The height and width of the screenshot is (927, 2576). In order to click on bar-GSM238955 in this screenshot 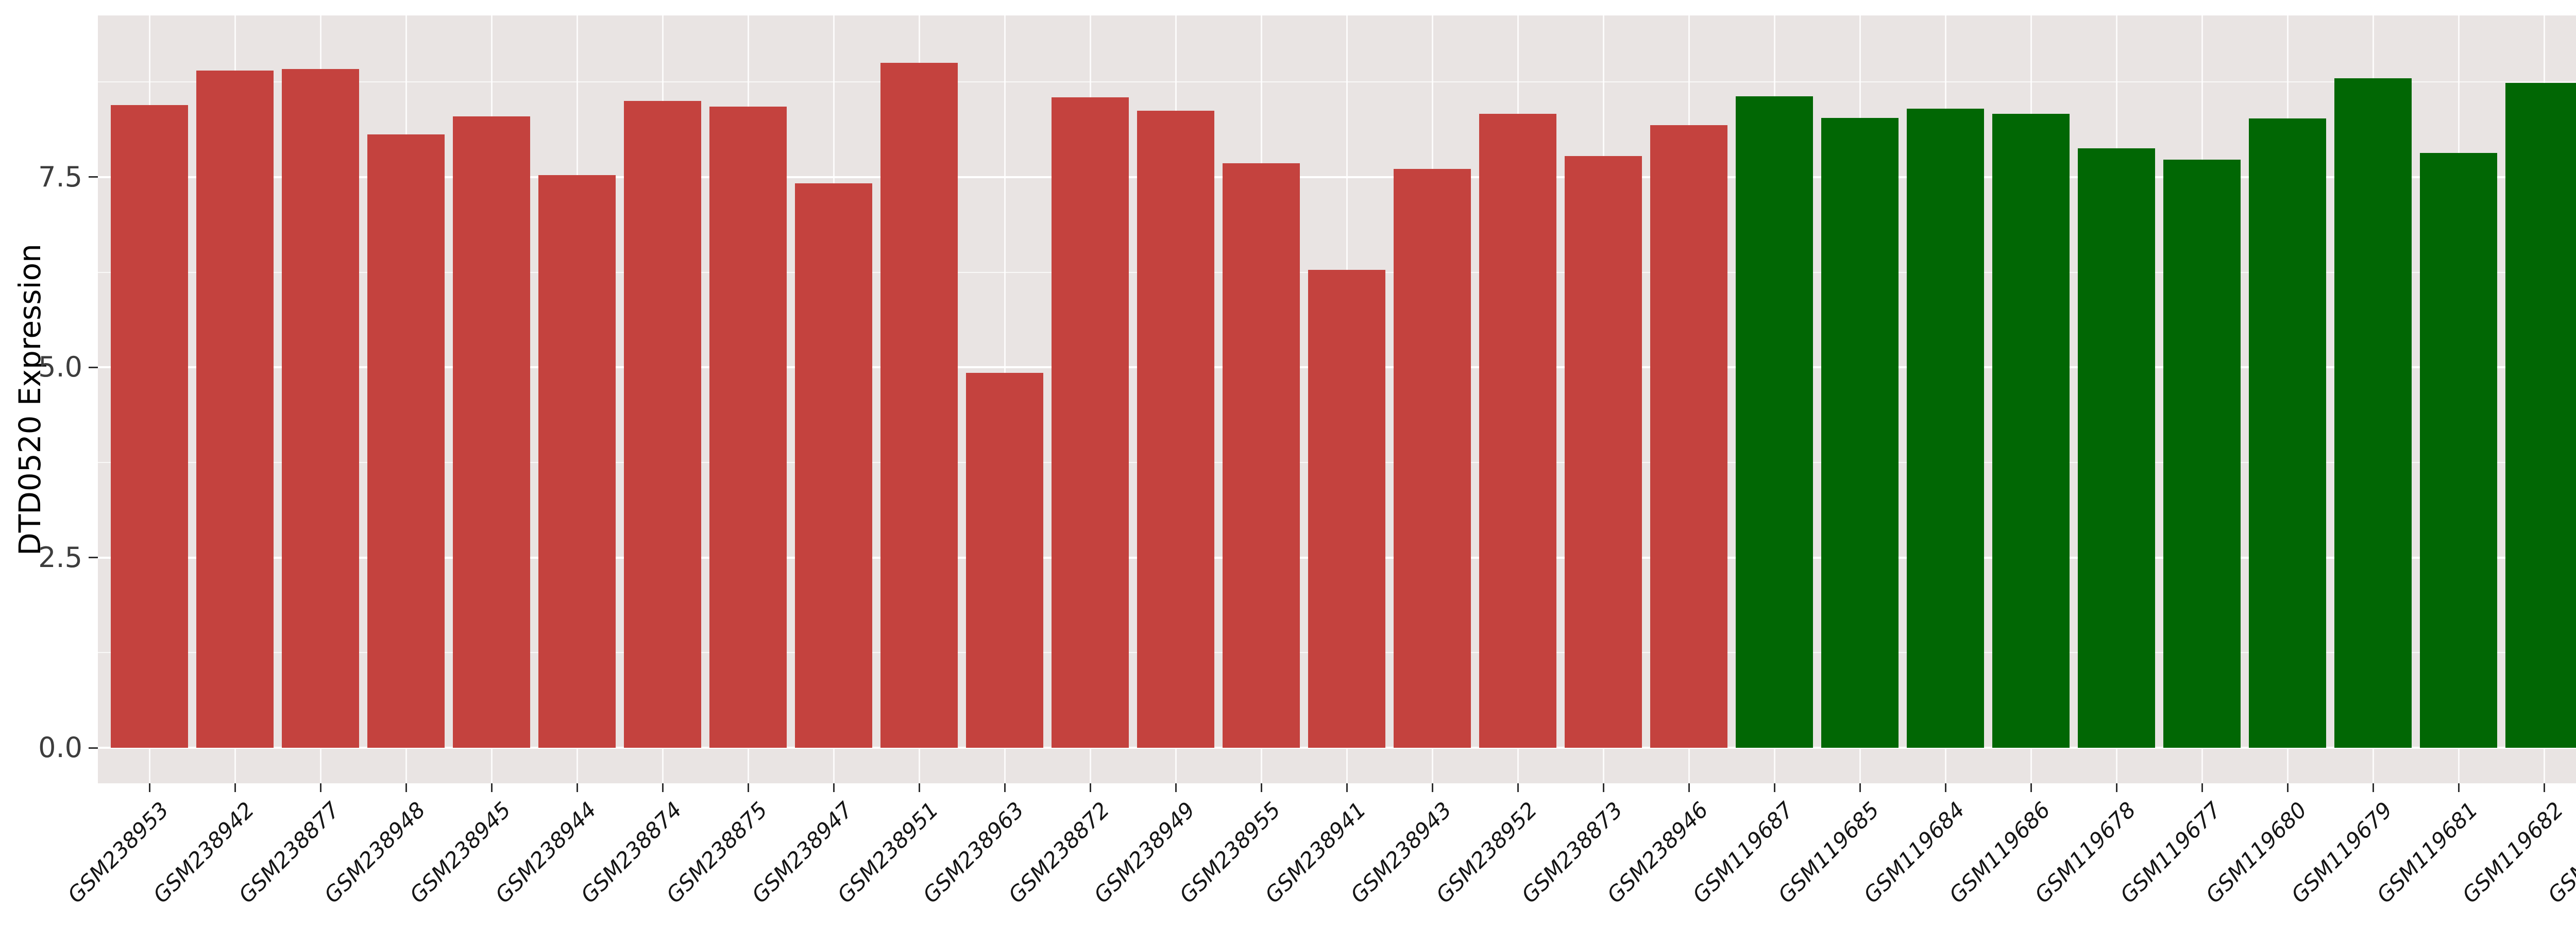, I will do `click(1261, 456)`.